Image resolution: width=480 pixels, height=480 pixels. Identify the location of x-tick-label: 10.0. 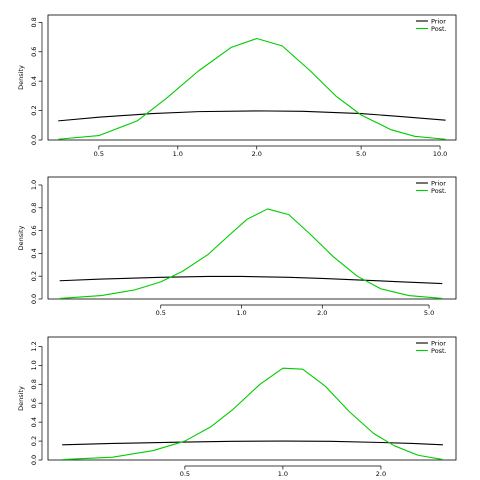
(440, 154).